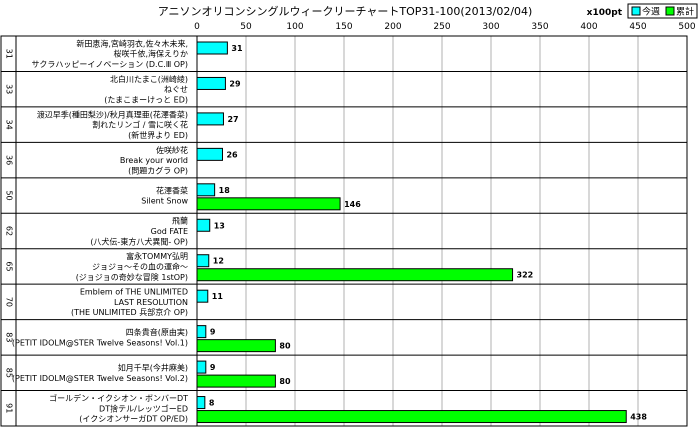 The height and width of the screenshot is (435, 700). Describe the element at coordinates (638, 417) in the screenshot. I see `data-label-total: 438` at that location.